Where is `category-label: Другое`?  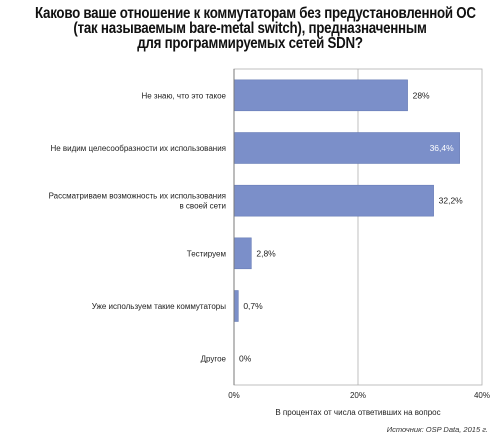 category-label: Другое is located at coordinates (214, 359).